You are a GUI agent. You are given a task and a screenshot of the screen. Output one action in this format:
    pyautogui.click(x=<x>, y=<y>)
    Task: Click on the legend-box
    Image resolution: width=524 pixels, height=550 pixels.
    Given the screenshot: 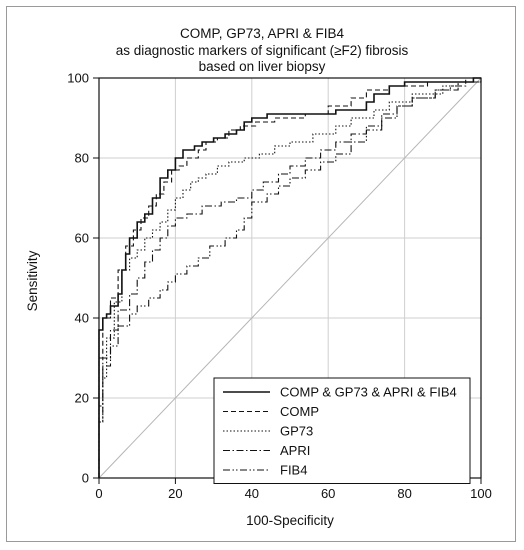 What is the action you would take?
    pyautogui.click(x=342, y=430)
    